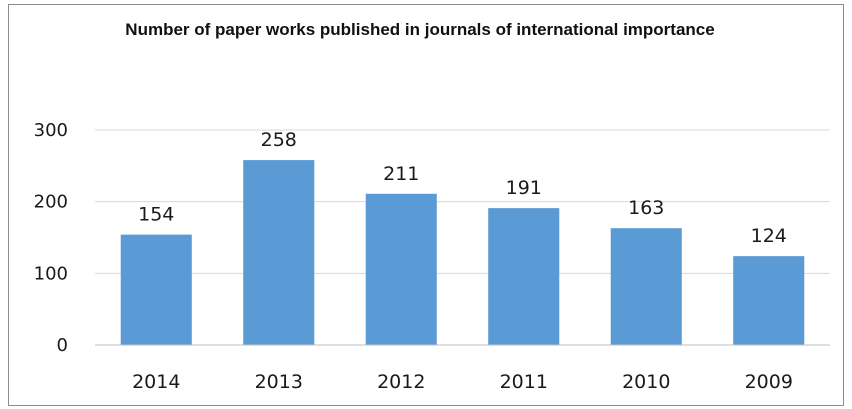  What do you see at coordinates (646, 382) in the screenshot?
I see `x-category-label: 2010` at bounding box center [646, 382].